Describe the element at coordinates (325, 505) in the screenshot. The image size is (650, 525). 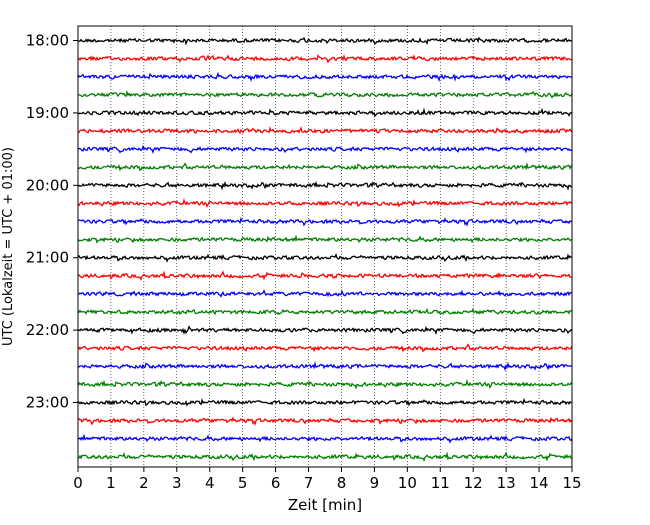
I see `x-axis-title: Zeit [min]` at that location.